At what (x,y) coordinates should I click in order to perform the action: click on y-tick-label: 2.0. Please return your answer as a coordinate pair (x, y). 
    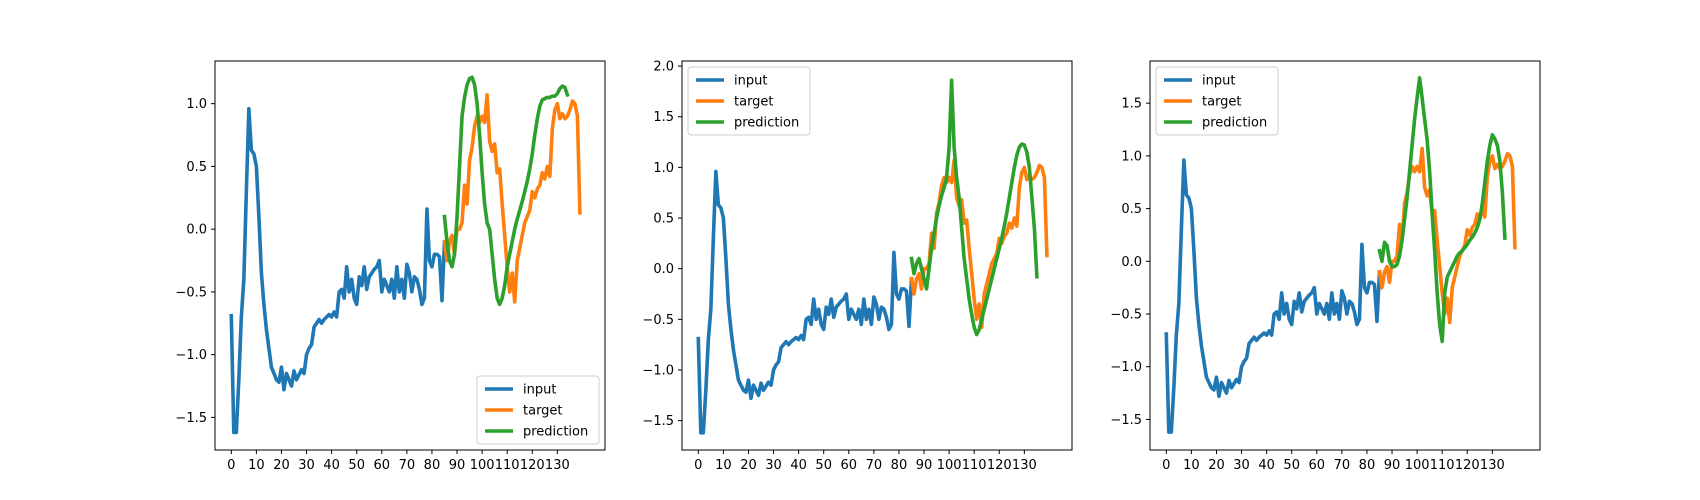
    Looking at the image, I should click on (663, 67).